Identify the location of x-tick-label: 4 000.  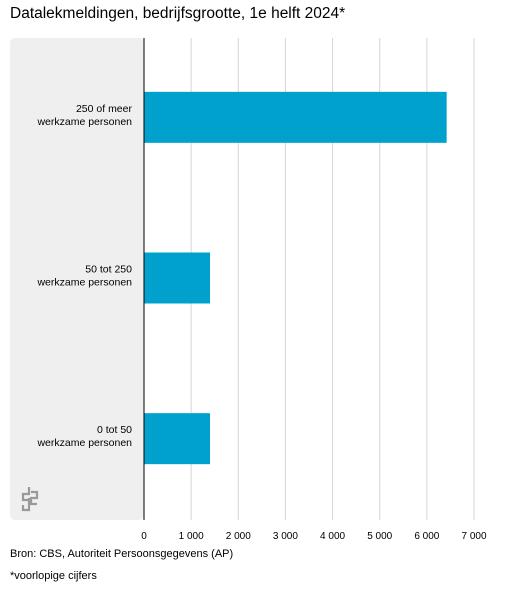
(332, 536).